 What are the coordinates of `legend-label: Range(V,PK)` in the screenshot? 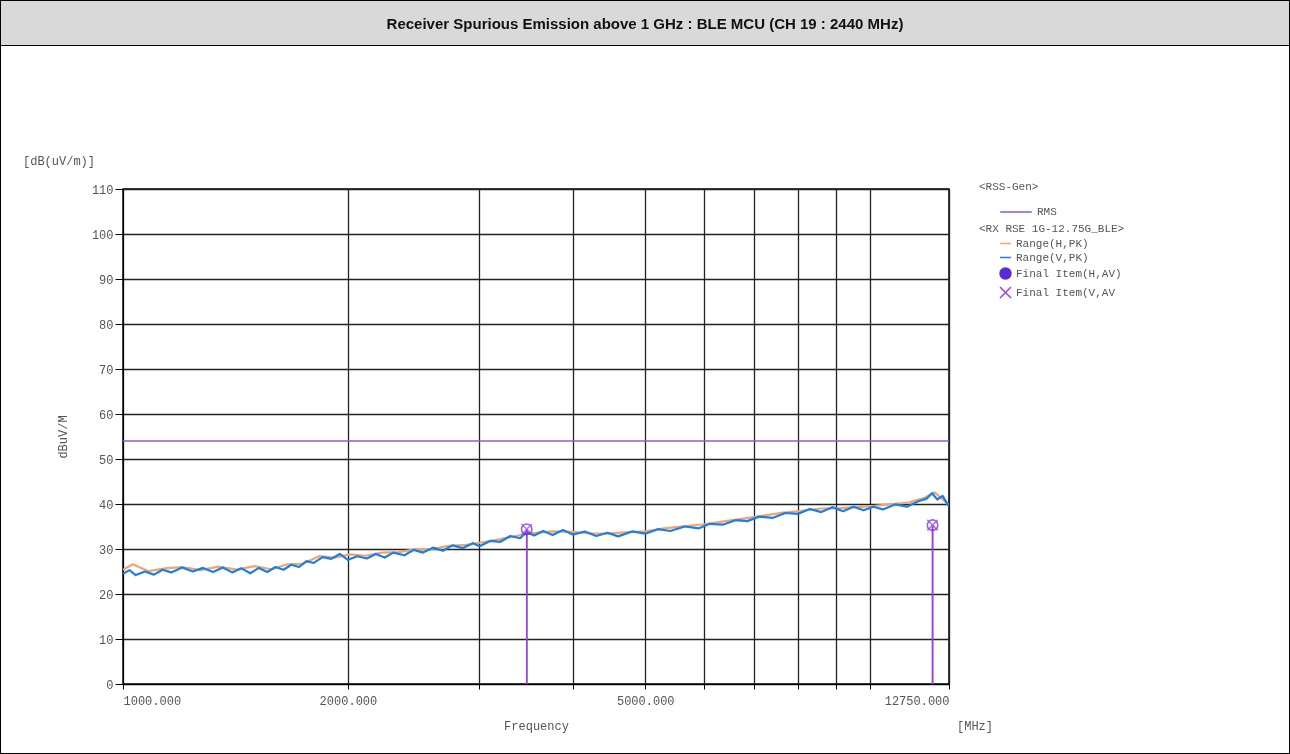 It's located at (1052, 257).